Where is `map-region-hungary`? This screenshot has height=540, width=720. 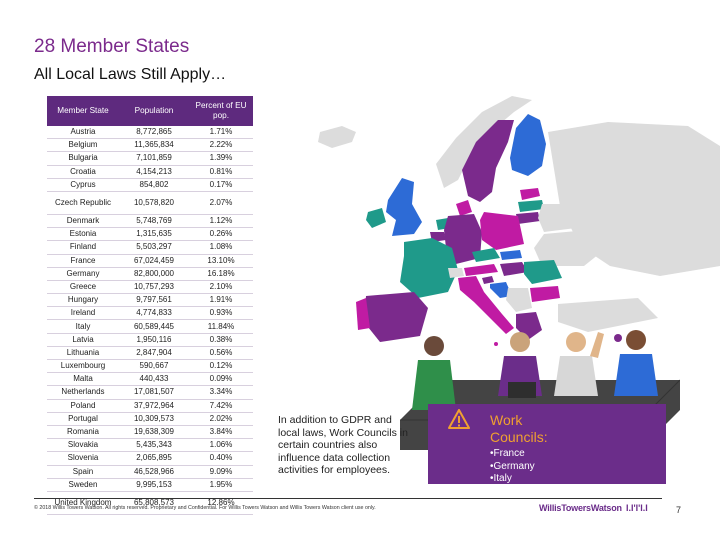
map-region-hungary is located at coordinates (514, 269).